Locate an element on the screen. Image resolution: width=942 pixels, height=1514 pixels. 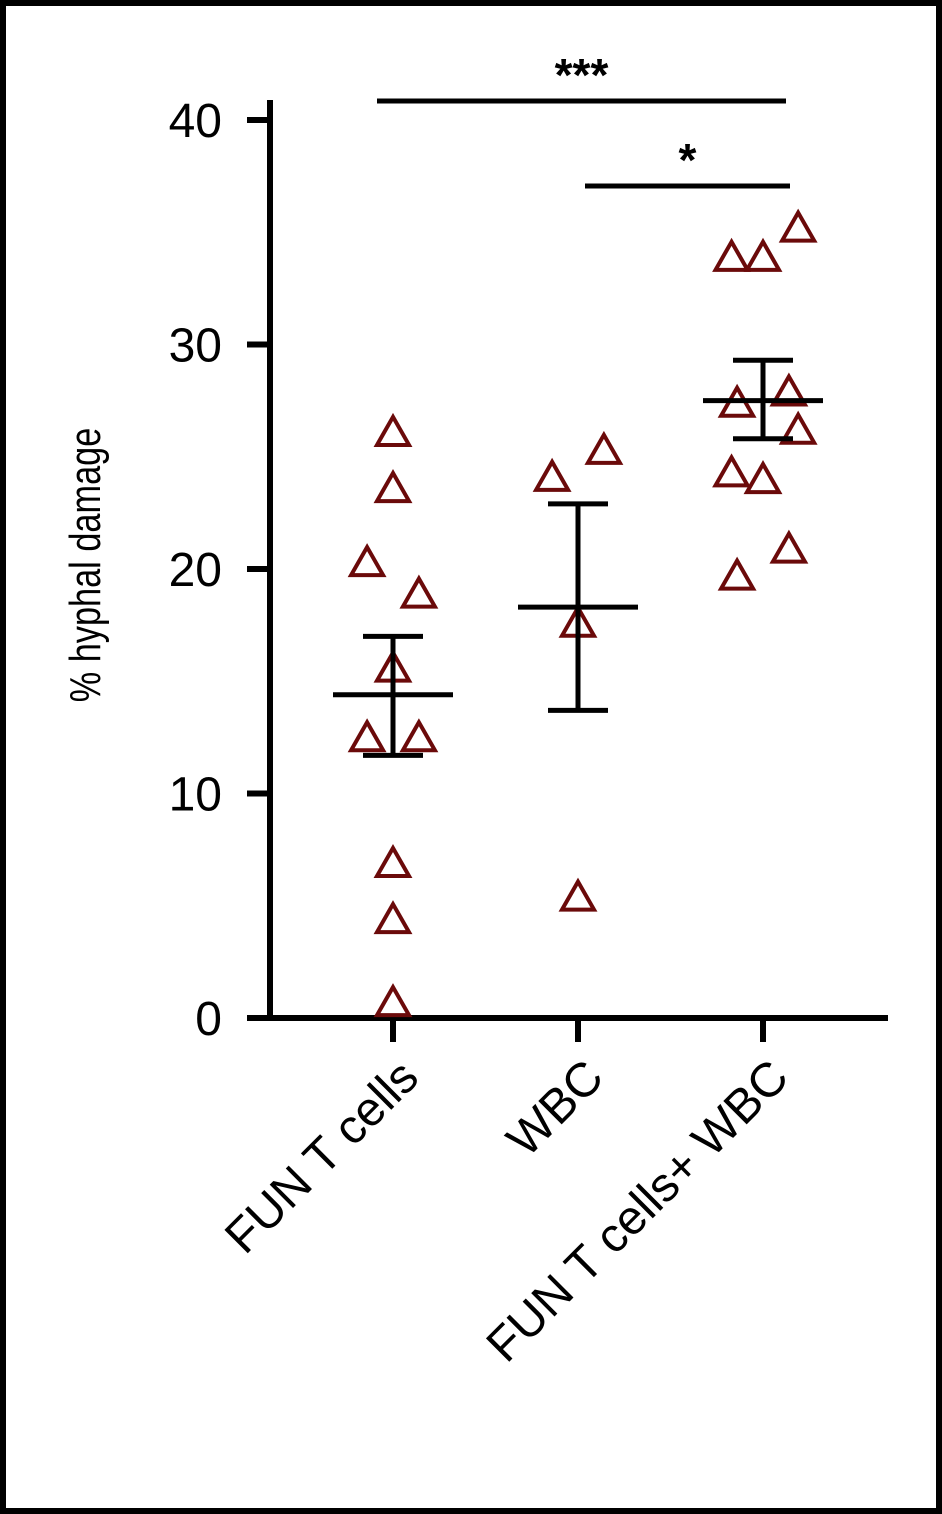
y-tick-label: 30 is located at coordinates (195, 346).